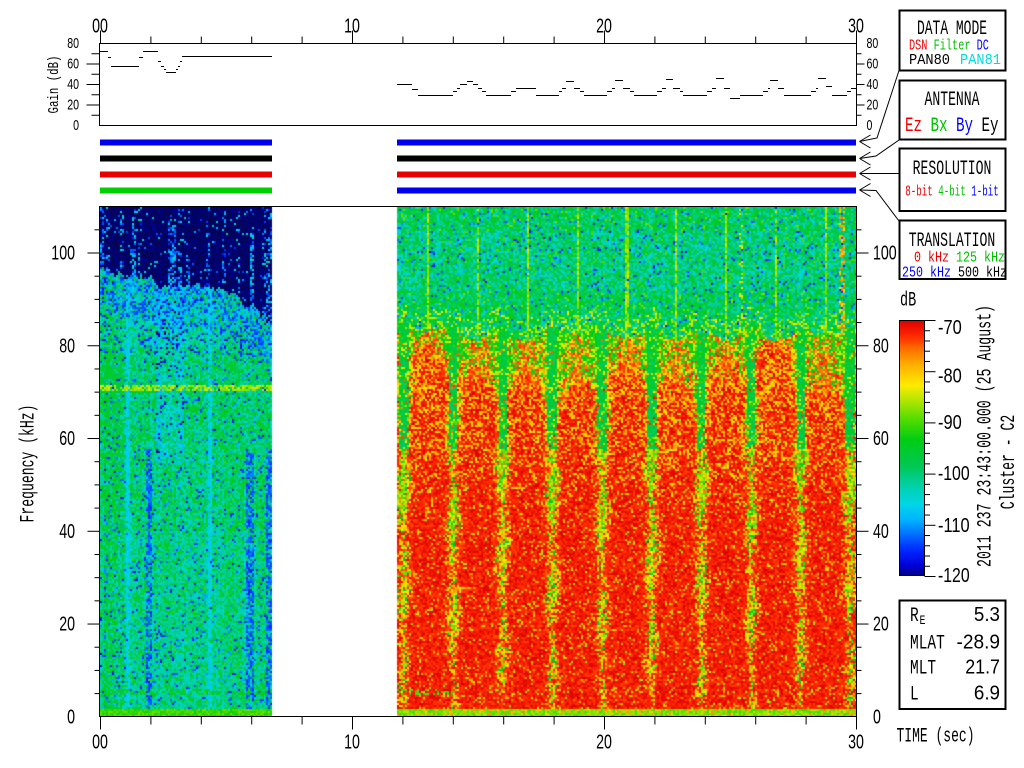 The width and height of the screenshot is (1024, 768). What do you see at coordinates (952, 193) in the screenshot?
I see `svg-text: 4-bit` at bounding box center [952, 193].